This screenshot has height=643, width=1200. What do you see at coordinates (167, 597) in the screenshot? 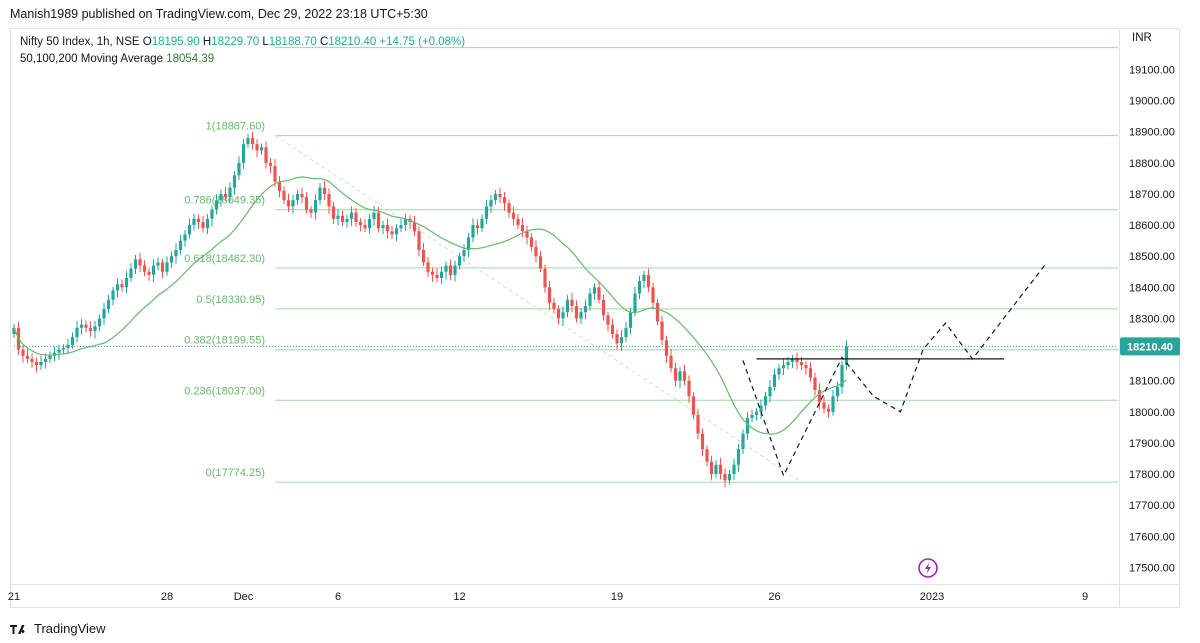
I see `x-tick-label: 28` at bounding box center [167, 597].